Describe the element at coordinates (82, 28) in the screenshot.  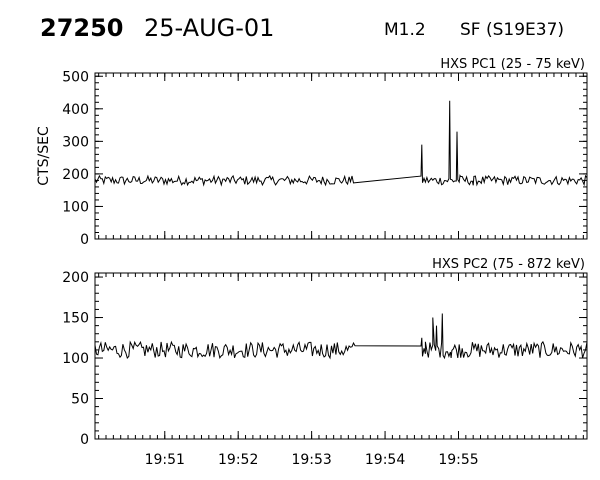
I see `event-number: 27250` at that location.